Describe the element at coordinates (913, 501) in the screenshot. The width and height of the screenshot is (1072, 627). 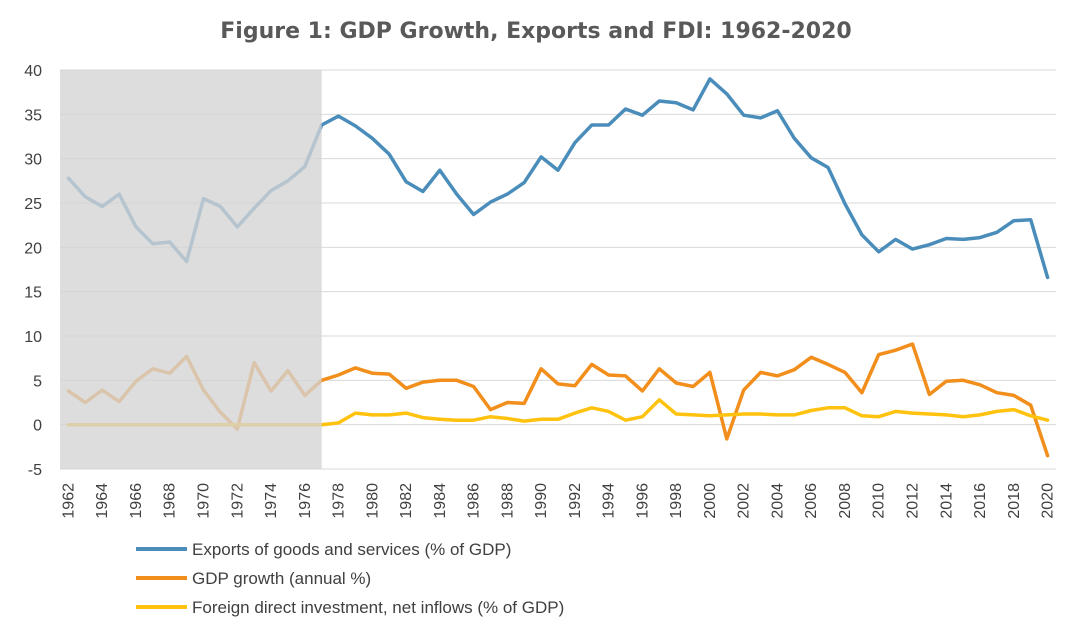
I see `x-tick-label: 2012` at that location.